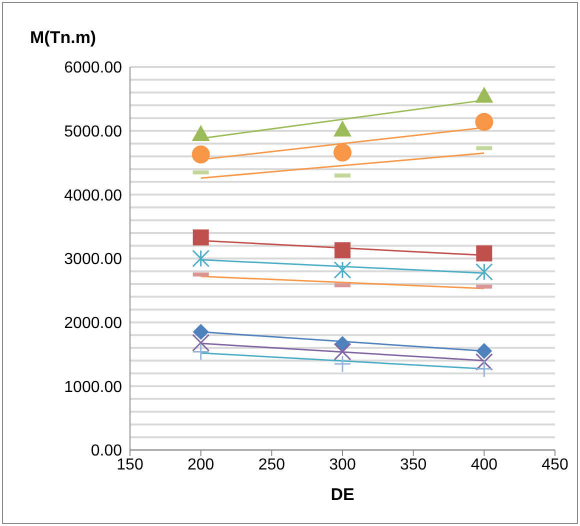 This screenshot has width=580, height=526. Describe the element at coordinates (63, 38) in the screenshot. I see `y-axis-title: M(Tn.m)` at that location.